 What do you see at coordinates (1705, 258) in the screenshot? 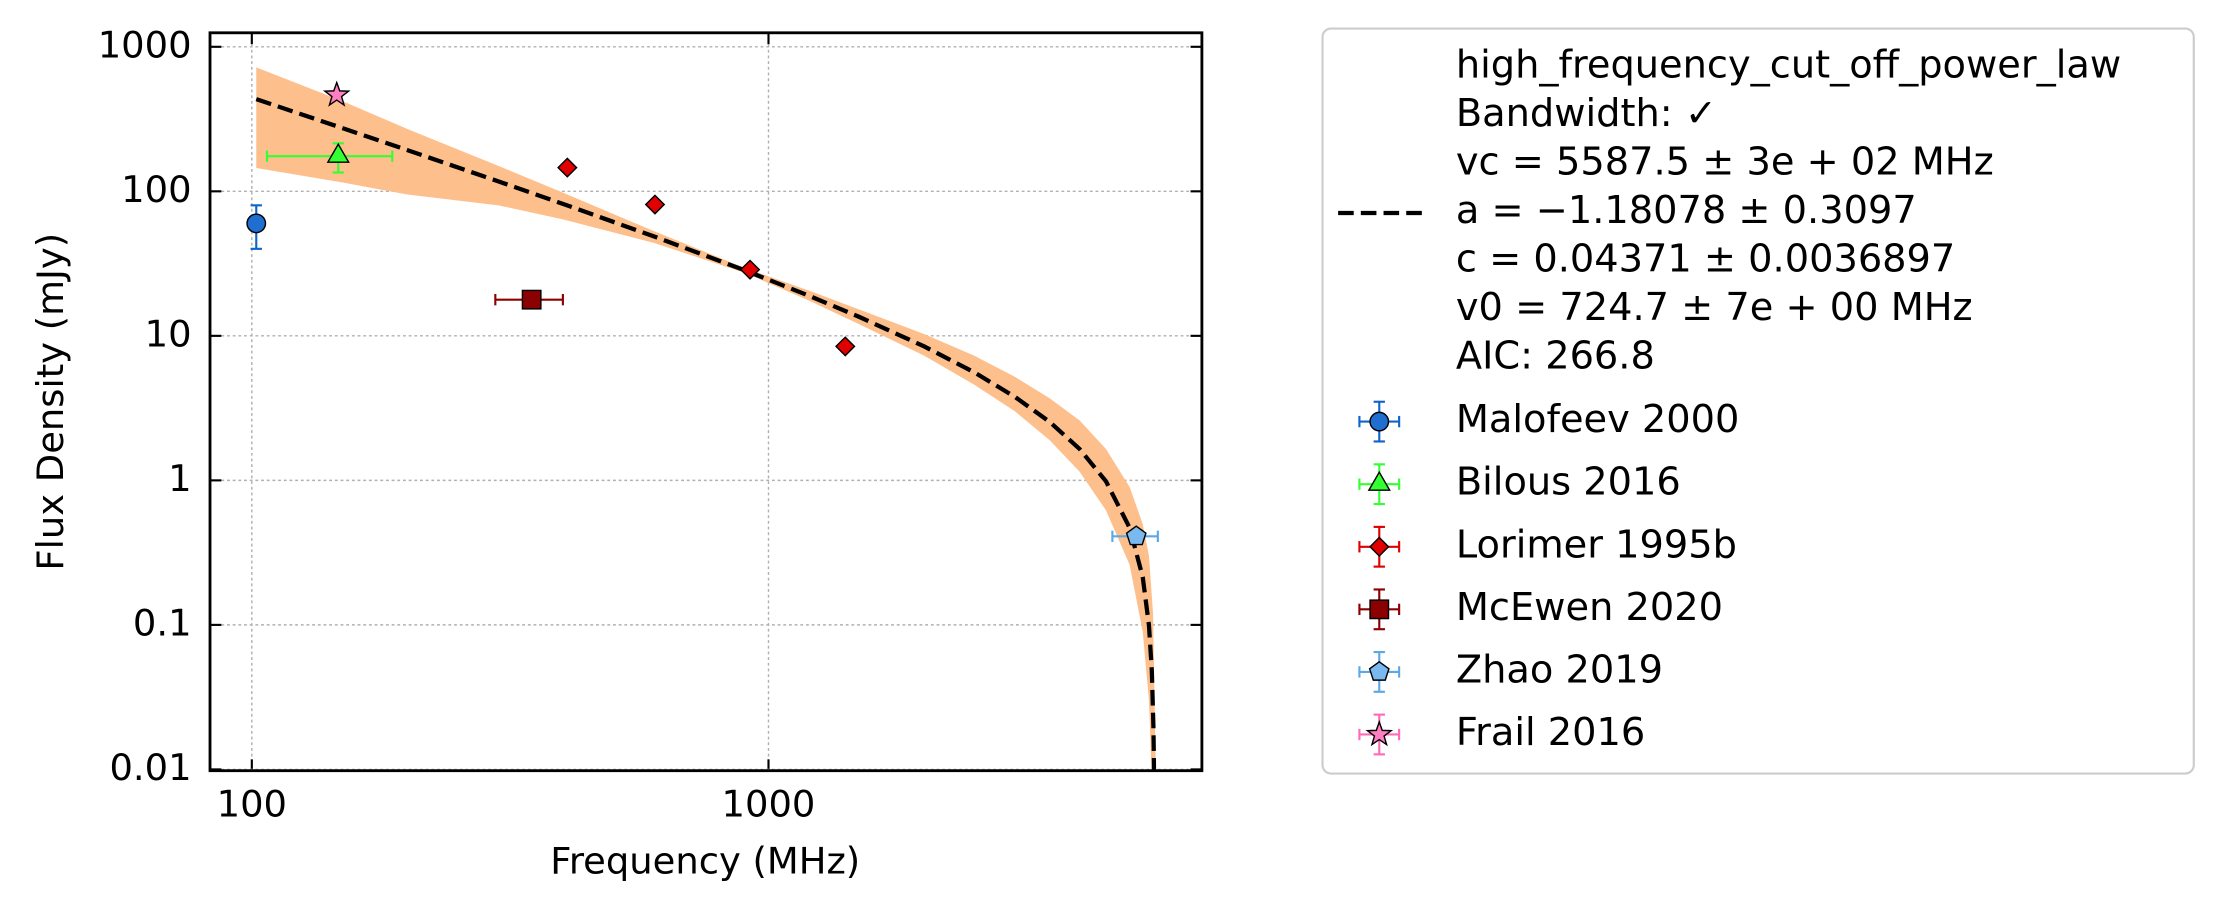
I see `legend-text: c = 0.04371 ± 0.0036897` at bounding box center [1705, 258].